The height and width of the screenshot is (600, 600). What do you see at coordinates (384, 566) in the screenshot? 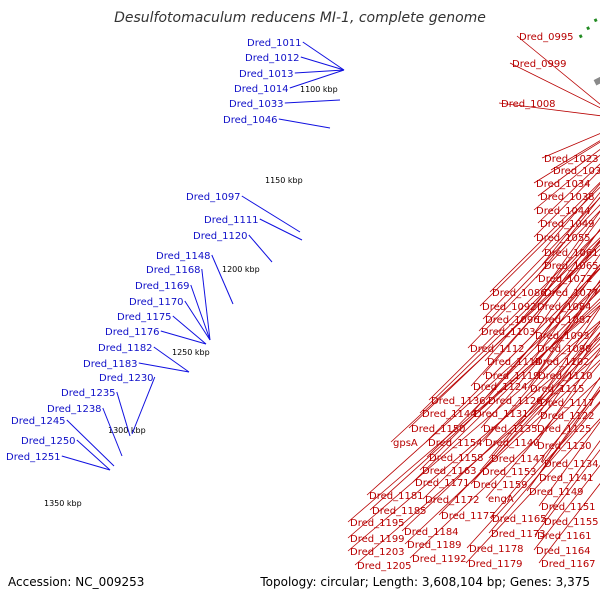
I see `forward-gene-label: Dred_1205` at bounding box center [384, 566].